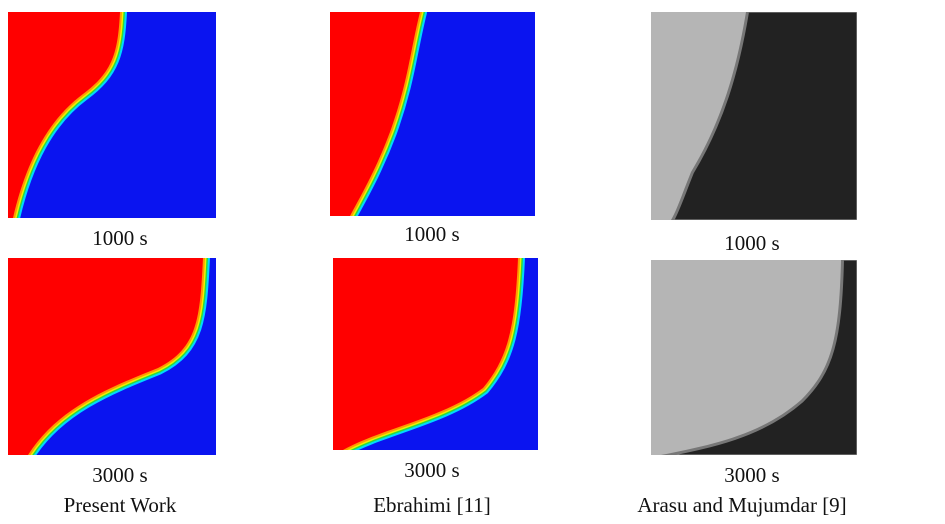 The height and width of the screenshot is (524, 945). Describe the element at coordinates (120, 505) in the screenshot. I see `column-caption: Present Work` at that location.